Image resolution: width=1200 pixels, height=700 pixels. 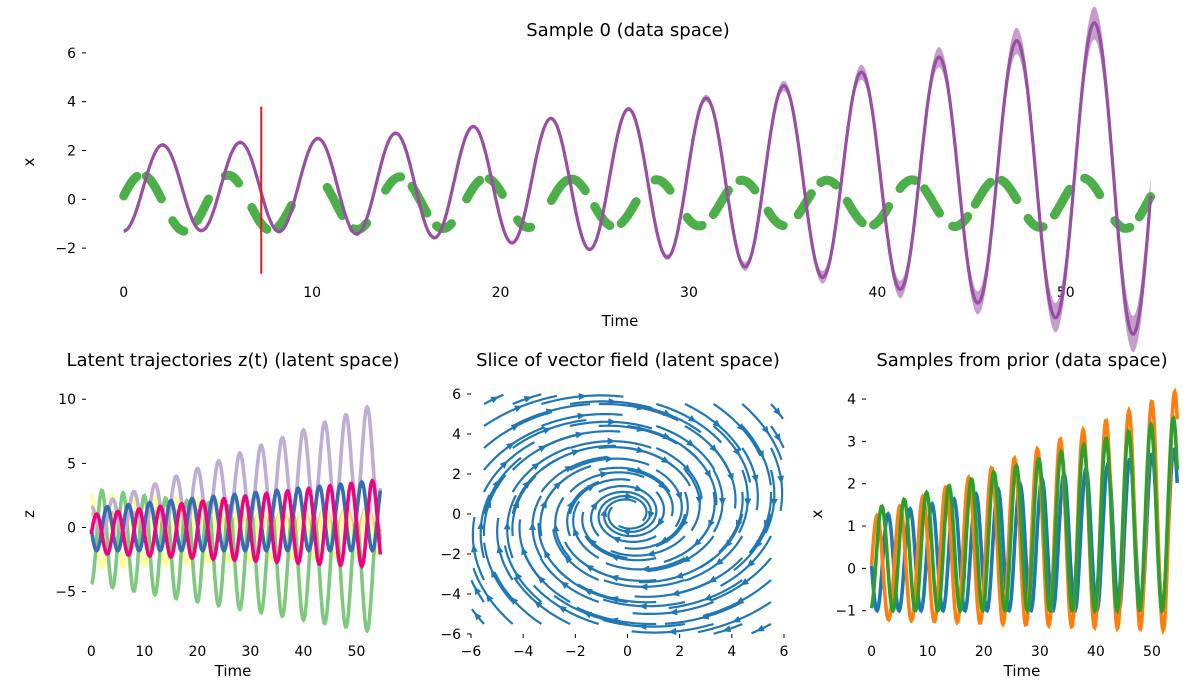 What do you see at coordinates (523, 652) in the screenshot?
I see `x-tick-label: −4` at bounding box center [523, 652].